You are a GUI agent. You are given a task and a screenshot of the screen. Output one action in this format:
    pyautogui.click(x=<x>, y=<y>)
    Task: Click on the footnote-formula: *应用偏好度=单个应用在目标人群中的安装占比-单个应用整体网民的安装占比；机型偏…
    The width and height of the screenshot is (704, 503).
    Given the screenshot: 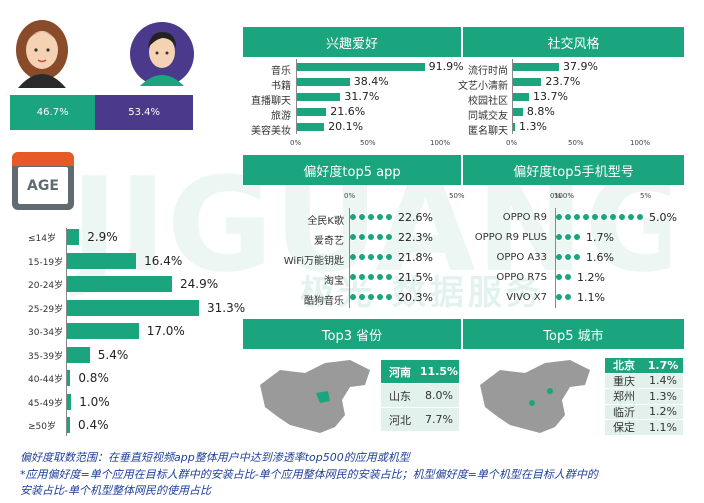 What is the action you would take?
    pyautogui.click(x=309, y=474)
    